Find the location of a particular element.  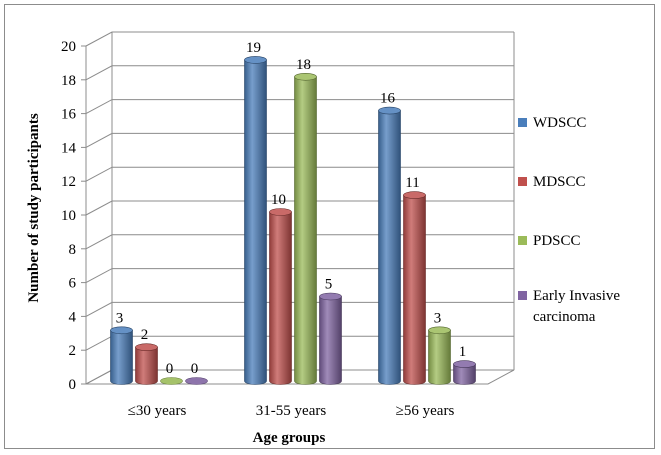

legend-item: Early Invasive carcinoma is located at coordinates (569, 306).